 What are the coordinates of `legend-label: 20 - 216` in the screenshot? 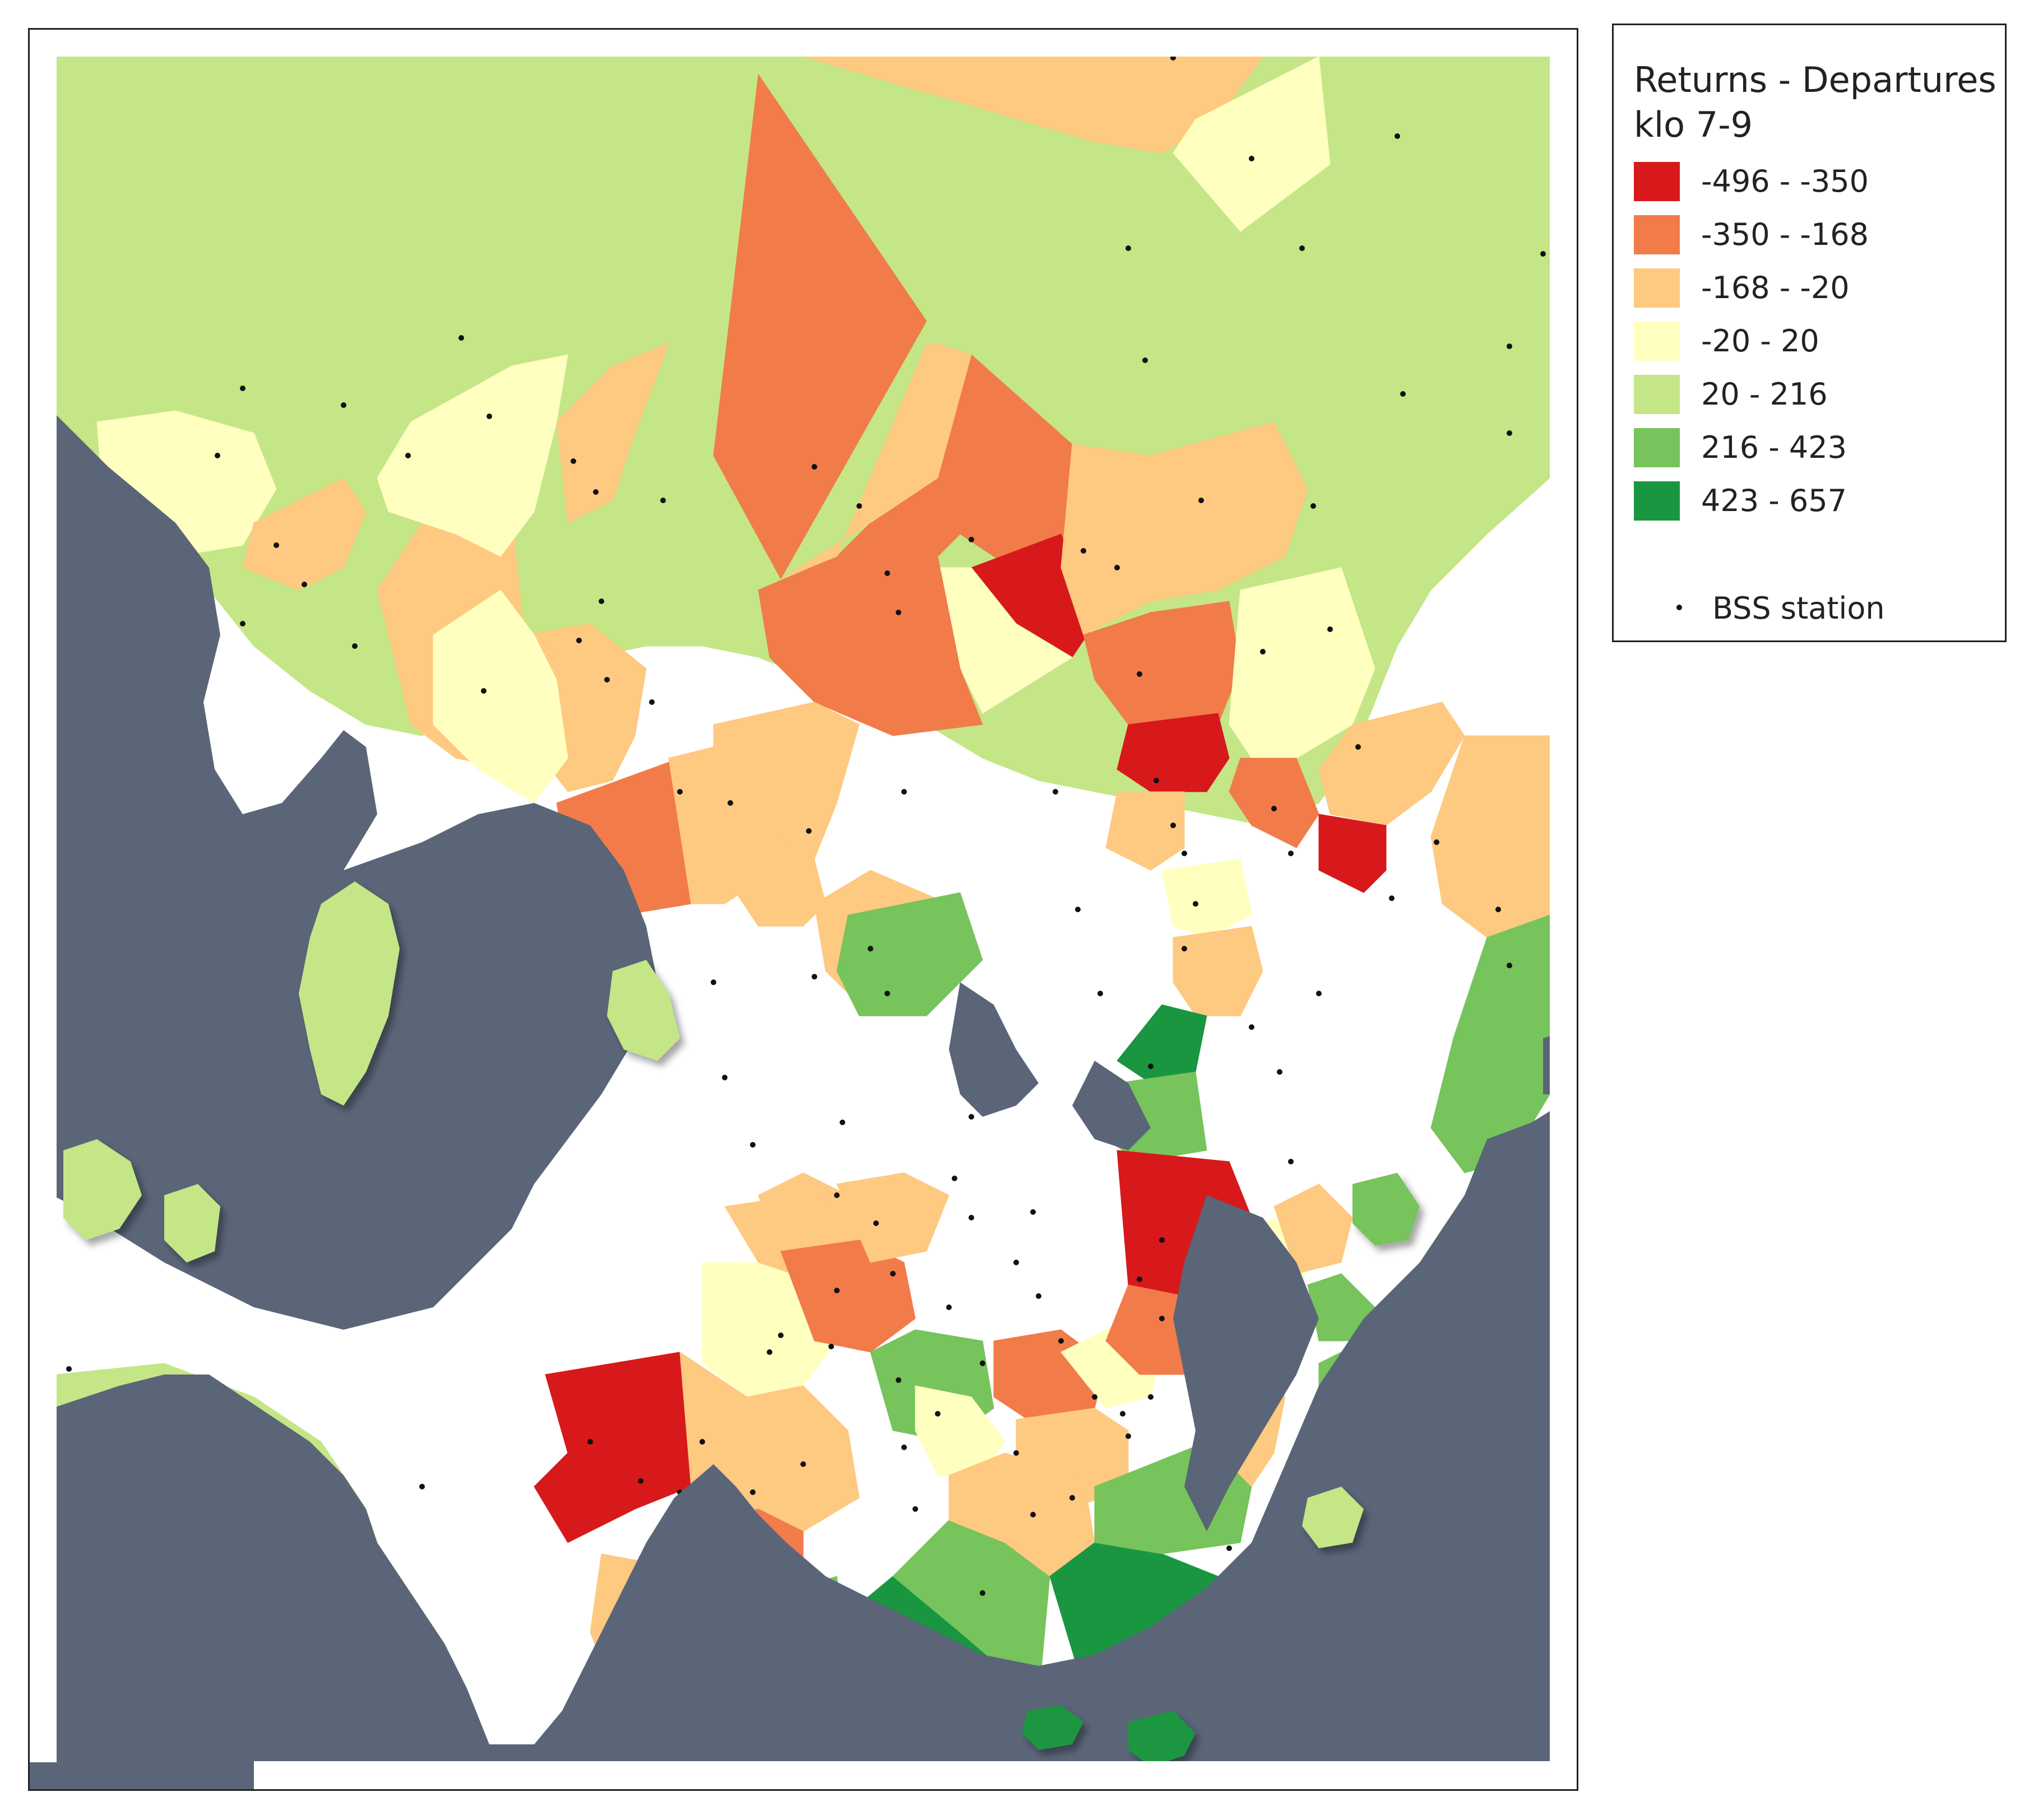 It's located at (1764, 394).